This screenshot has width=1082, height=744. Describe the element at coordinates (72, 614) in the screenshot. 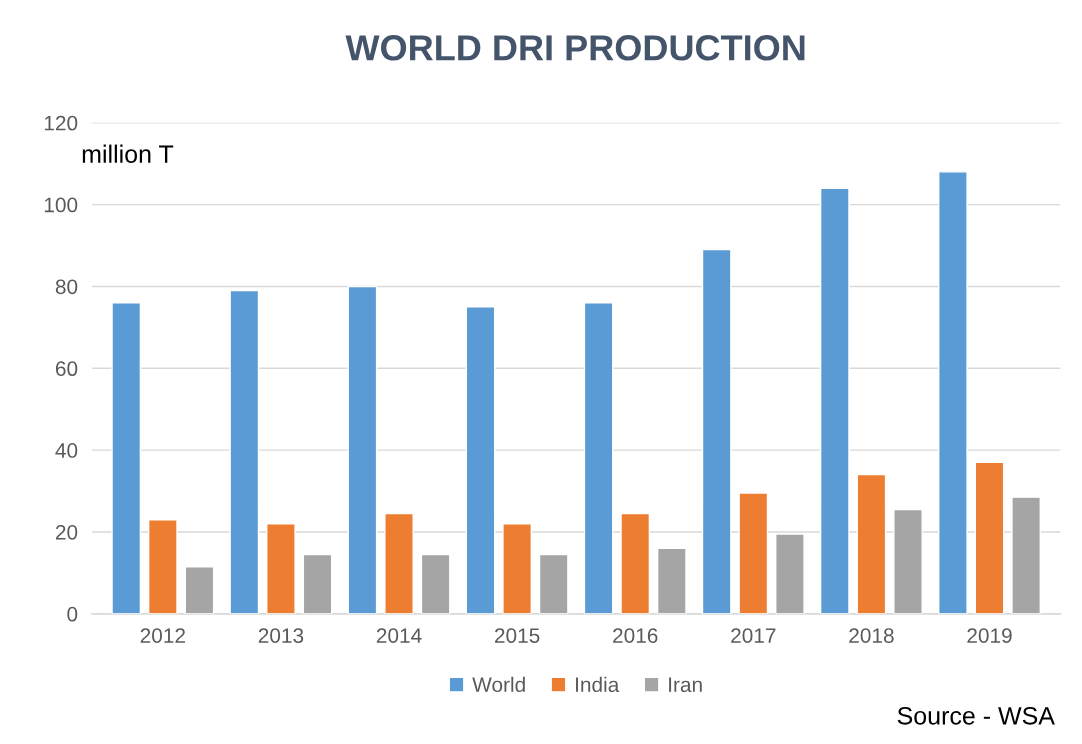

I see `y-tick-label: 0` at that location.